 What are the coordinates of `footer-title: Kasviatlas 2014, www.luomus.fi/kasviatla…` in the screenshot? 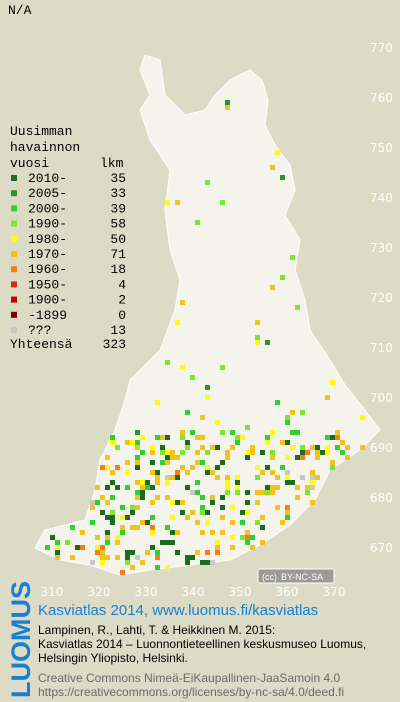 It's located at (178, 610).